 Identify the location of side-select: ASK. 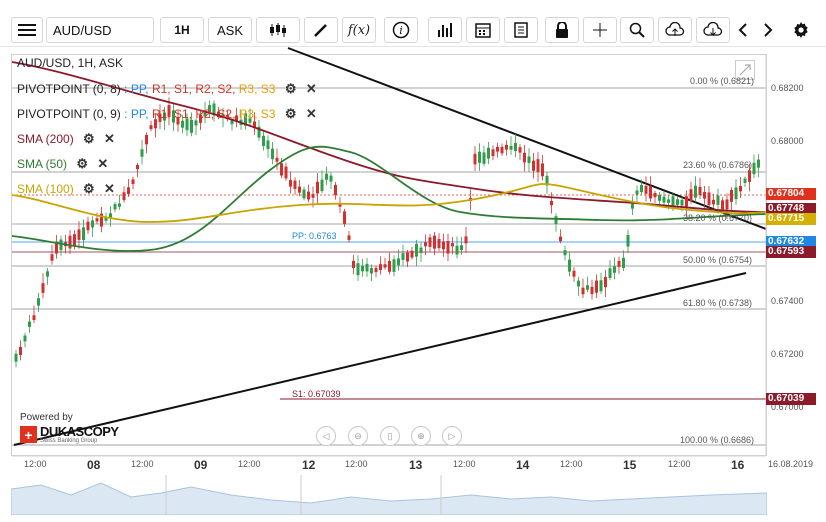
(230, 30).